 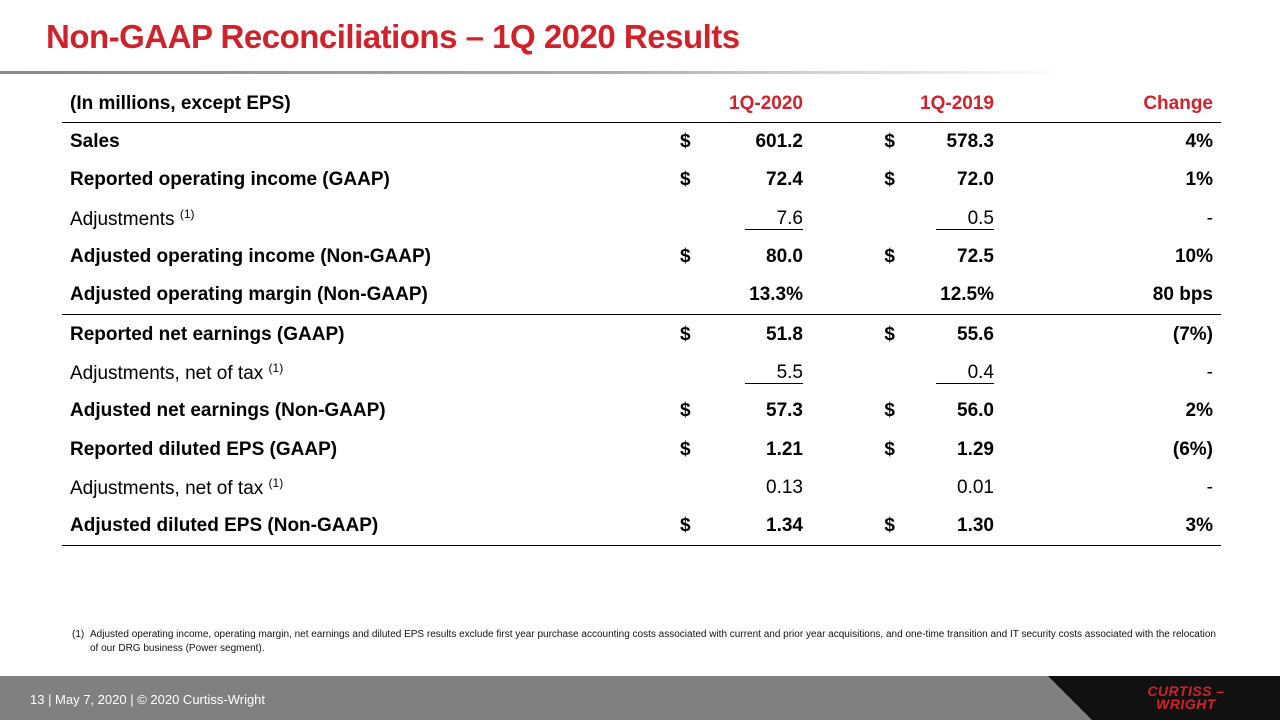 What do you see at coordinates (641, 373) in the screenshot?
I see `table-row: Adjustments, net of tax (1) 5.5 0.4 -` at bounding box center [641, 373].